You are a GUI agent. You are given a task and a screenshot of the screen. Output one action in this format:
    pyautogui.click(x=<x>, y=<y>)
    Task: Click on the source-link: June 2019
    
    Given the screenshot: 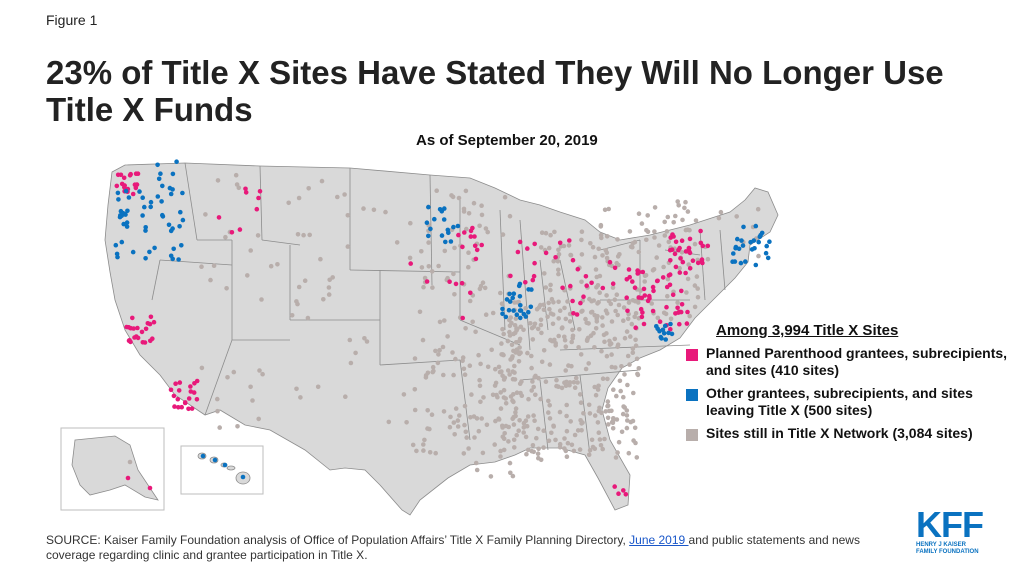 What is the action you would take?
    pyautogui.click(x=659, y=540)
    